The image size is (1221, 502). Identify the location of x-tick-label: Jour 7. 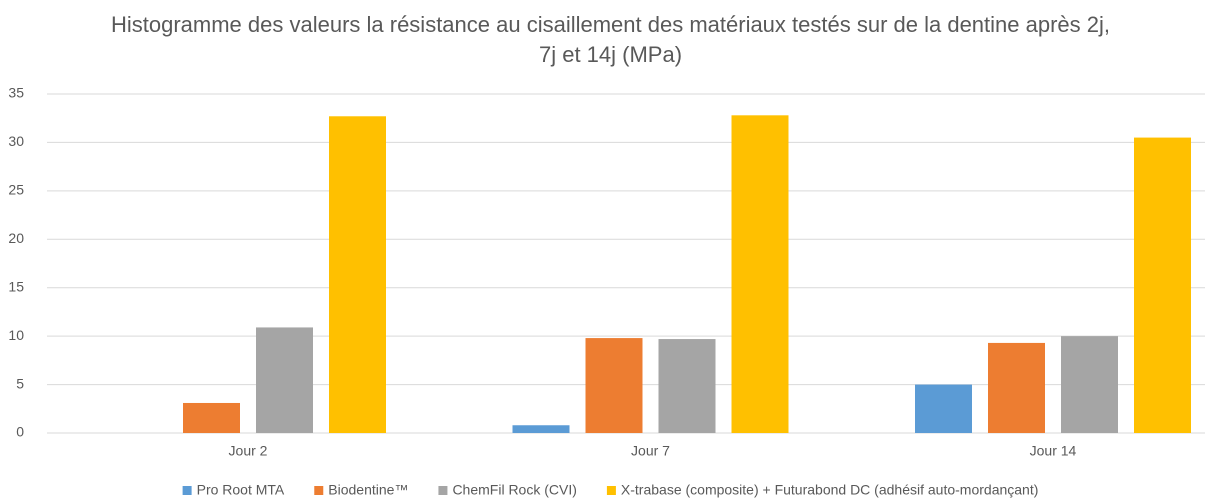
(650, 451).